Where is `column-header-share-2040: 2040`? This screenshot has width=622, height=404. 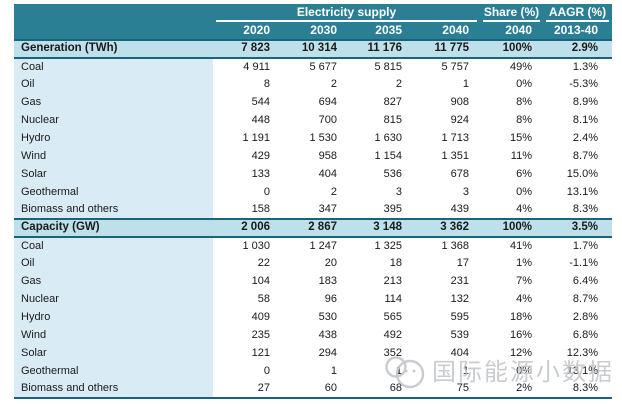 column-header-share-2040: 2040 is located at coordinates (511, 31).